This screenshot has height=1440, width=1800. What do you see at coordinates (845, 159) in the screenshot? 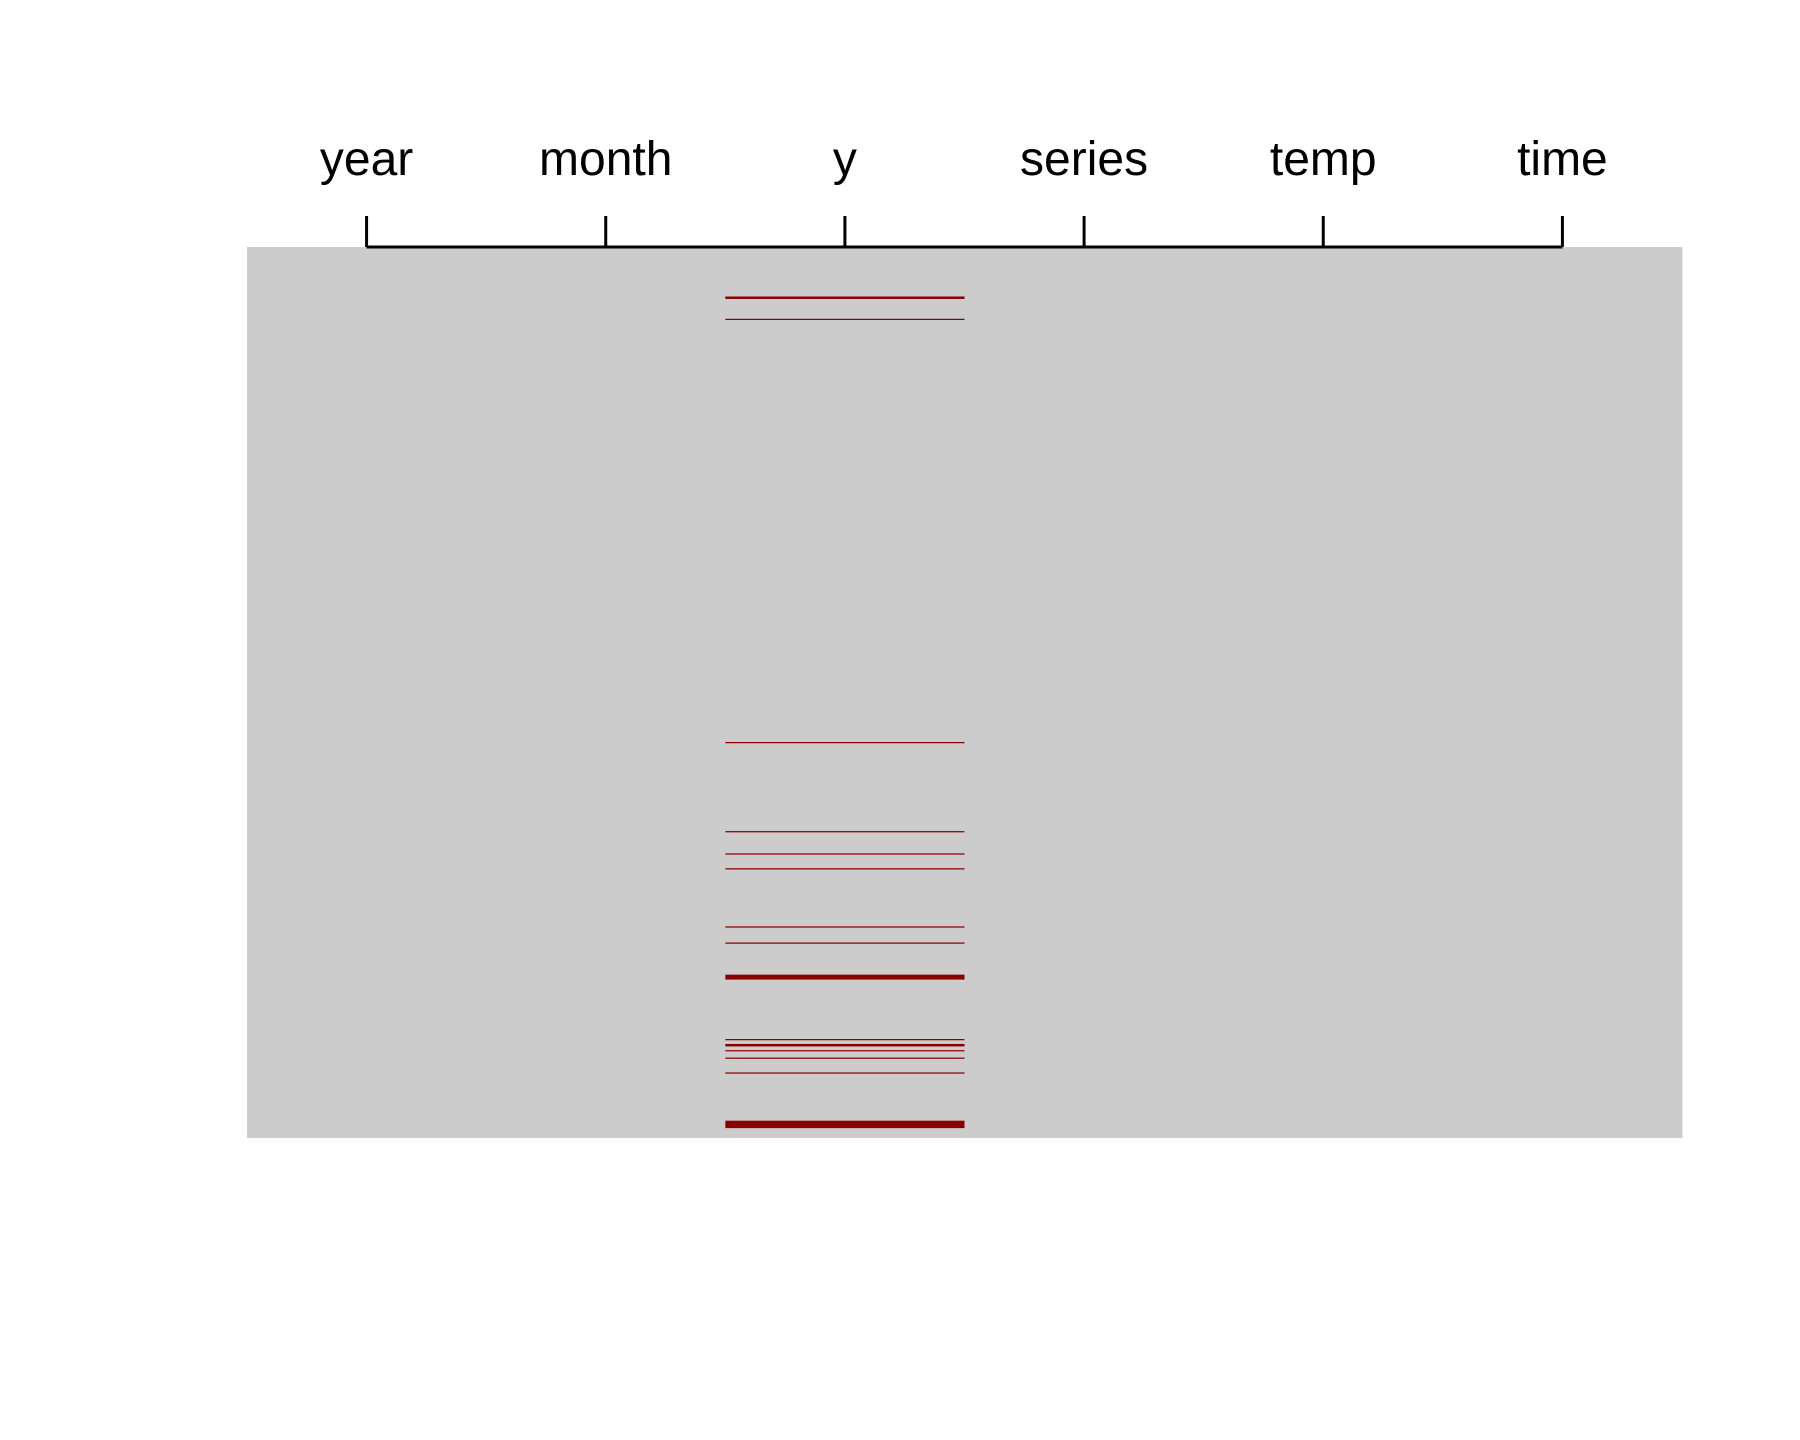
I see `tick-label-y: y` at bounding box center [845, 159].